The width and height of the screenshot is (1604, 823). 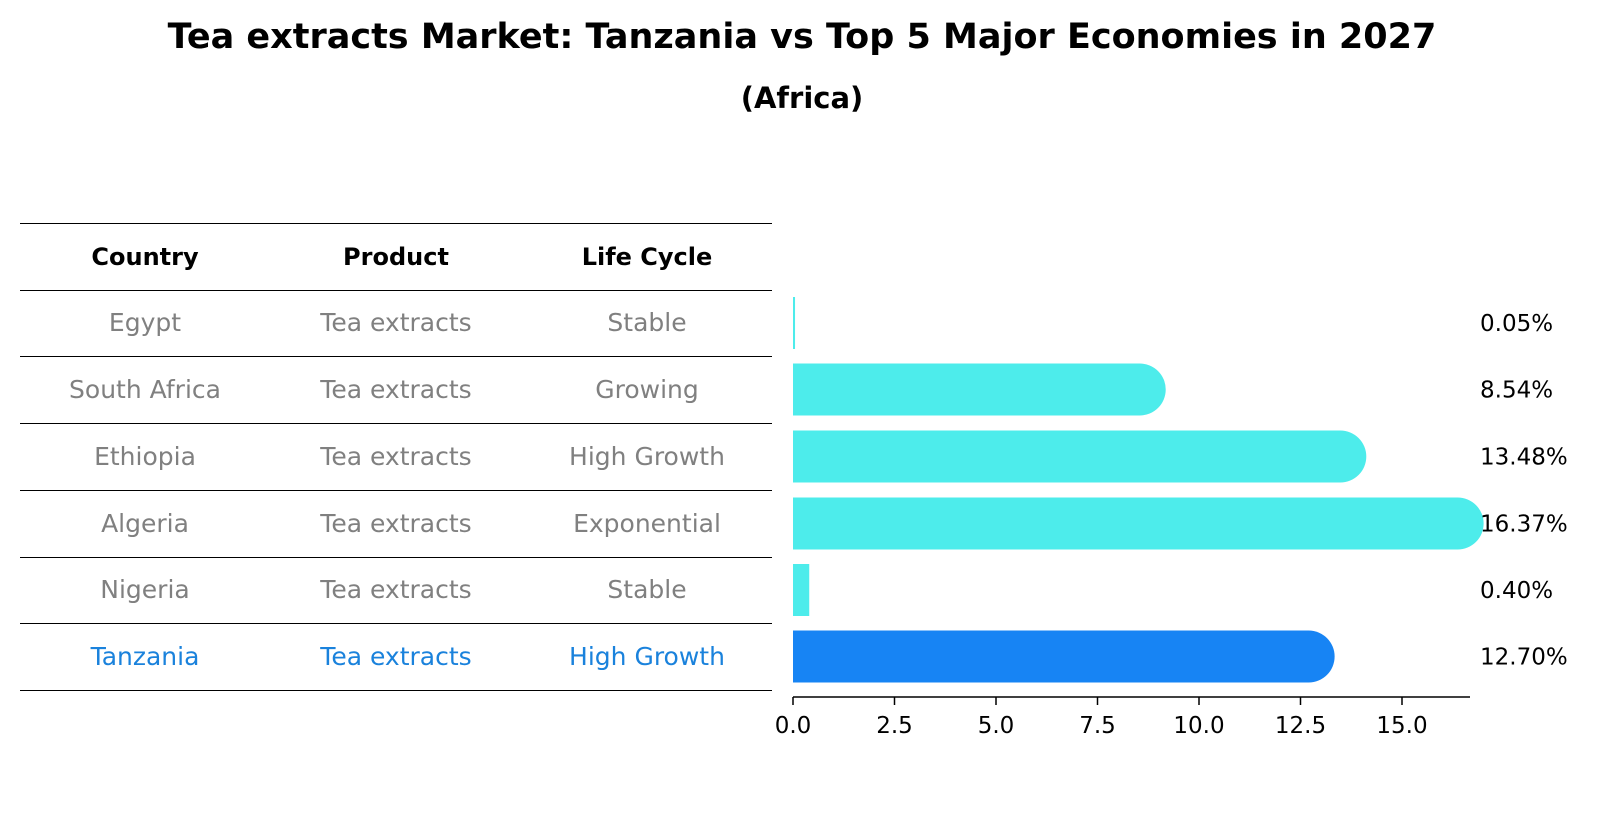 What do you see at coordinates (145, 456) in the screenshot?
I see `cell-country: Ethiopia` at bounding box center [145, 456].